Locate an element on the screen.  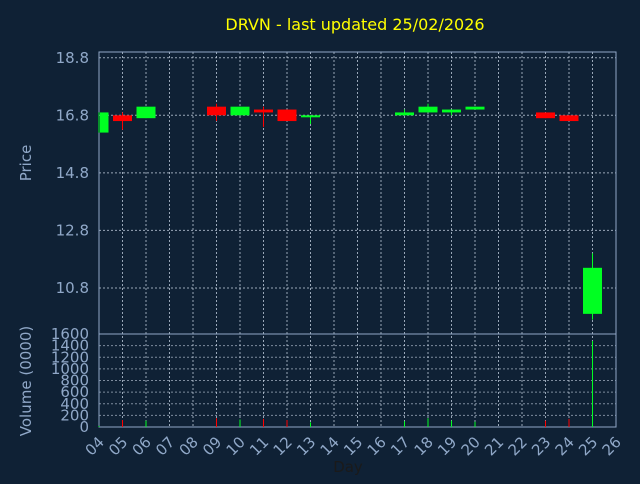
x-tick-label: 06 is located at coordinates (142, 446).